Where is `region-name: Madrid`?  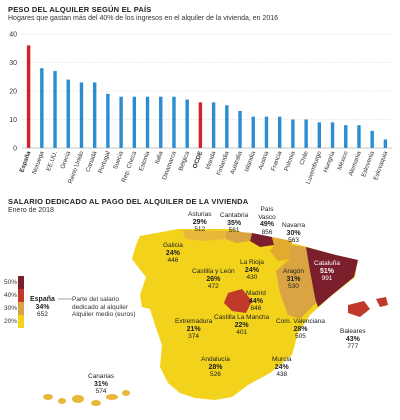
region-name: Madrid is located at coordinates (256, 293).